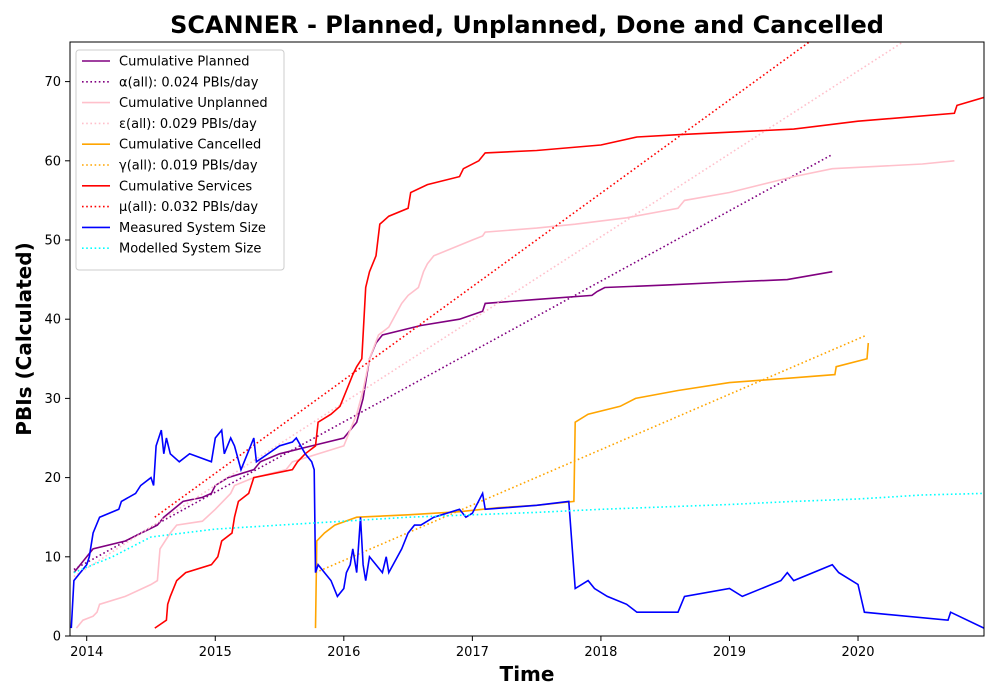 The width and height of the screenshot is (1000, 700). Describe the element at coordinates (52, 399) in the screenshot. I see `y-tick-label: 30` at that location.